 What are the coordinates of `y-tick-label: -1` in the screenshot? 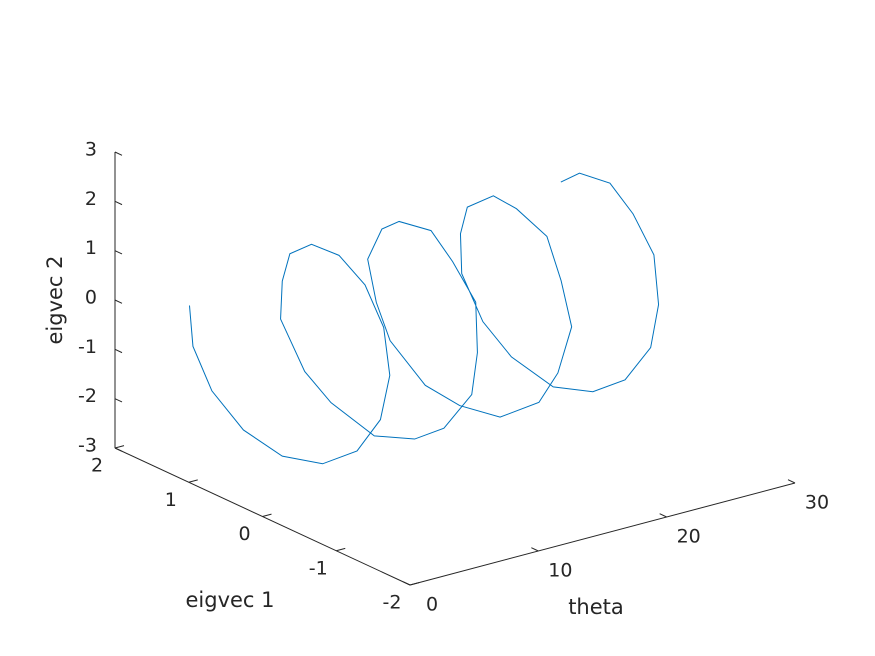 It's located at (318, 568).